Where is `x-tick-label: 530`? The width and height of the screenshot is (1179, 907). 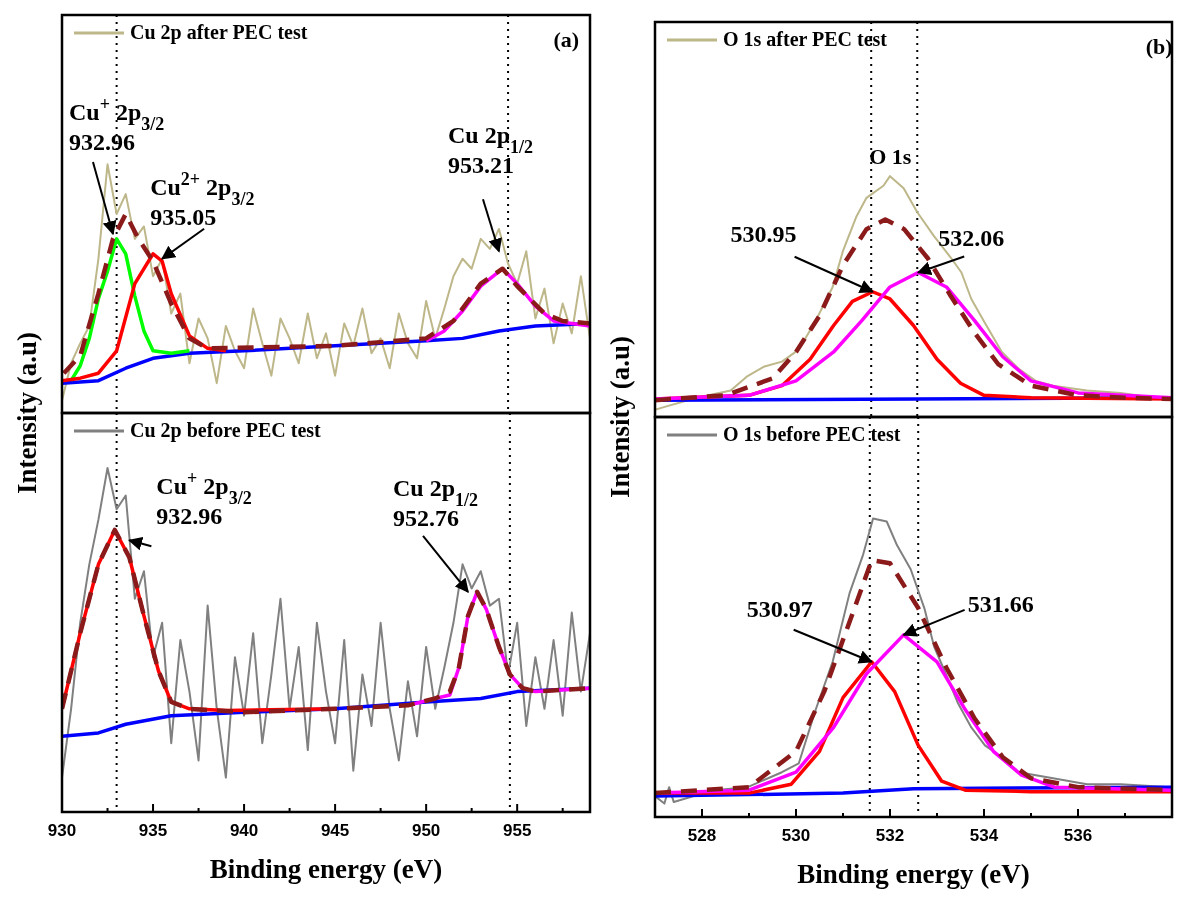 x-tick-label: 530 is located at coordinates (796, 835).